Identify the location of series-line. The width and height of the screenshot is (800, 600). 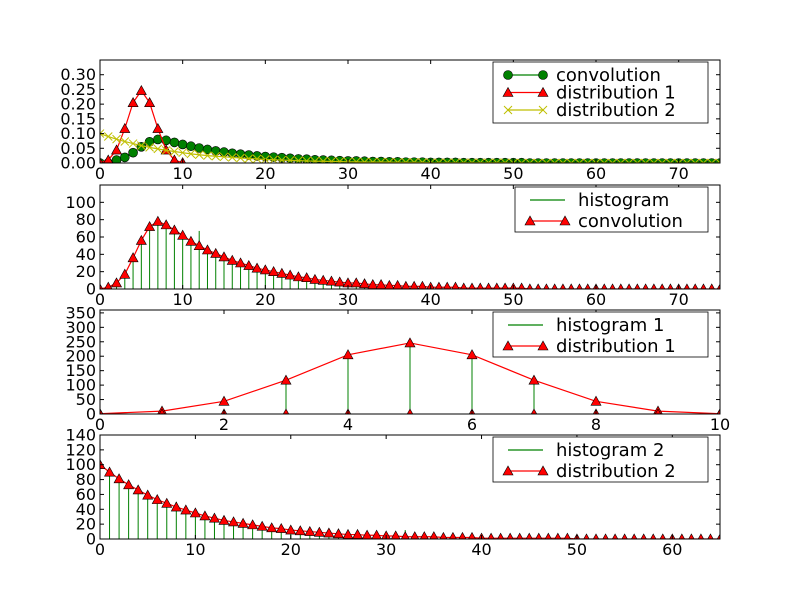
(410, 148).